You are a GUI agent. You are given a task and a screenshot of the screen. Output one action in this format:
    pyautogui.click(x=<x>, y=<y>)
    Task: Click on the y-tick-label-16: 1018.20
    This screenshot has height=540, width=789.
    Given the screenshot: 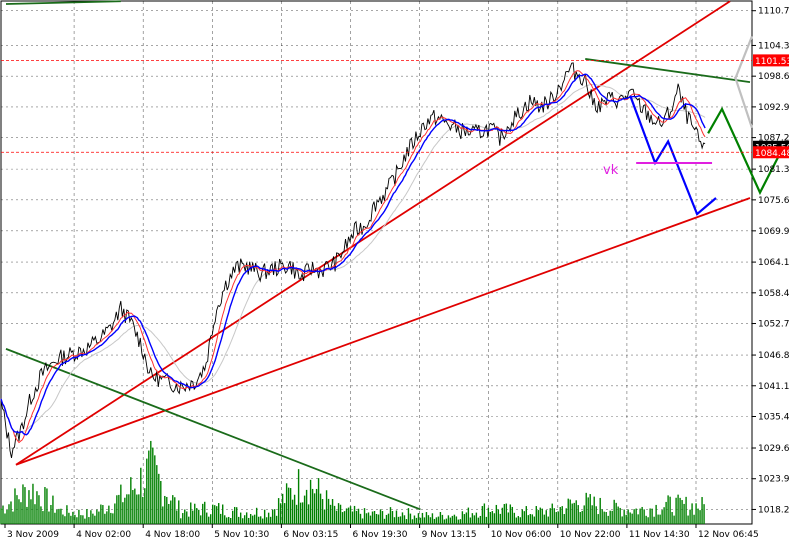 What is the action you would take?
    pyautogui.click(x=773, y=510)
    